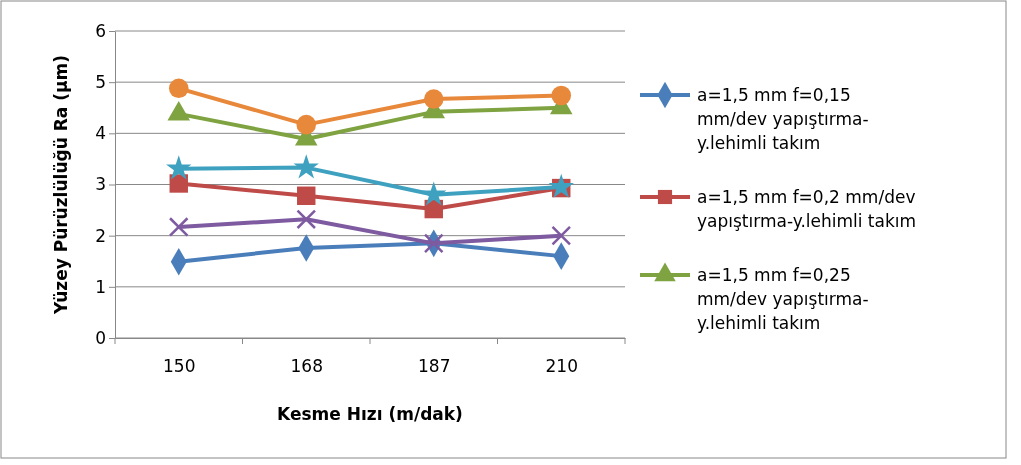 The width and height of the screenshot is (1021, 465). What do you see at coordinates (61, 185) in the screenshot?
I see `y-axis-title: Yüzey Pürüzlülüğü Ra (µm)` at bounding box center [61, 185].